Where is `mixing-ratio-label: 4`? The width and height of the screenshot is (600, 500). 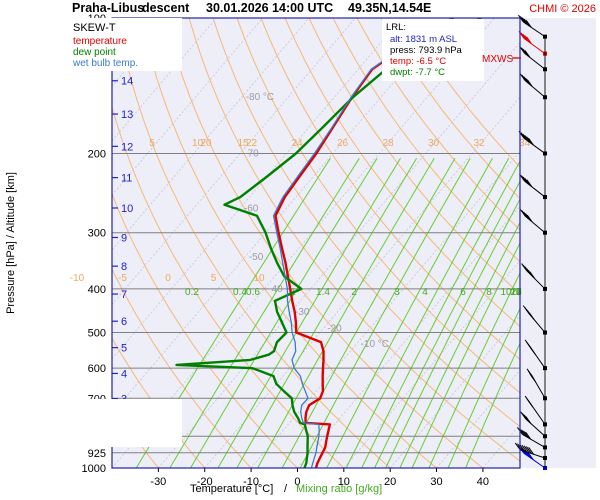
mixing-ratio-label: 4 is located at coordinates (425, 292).